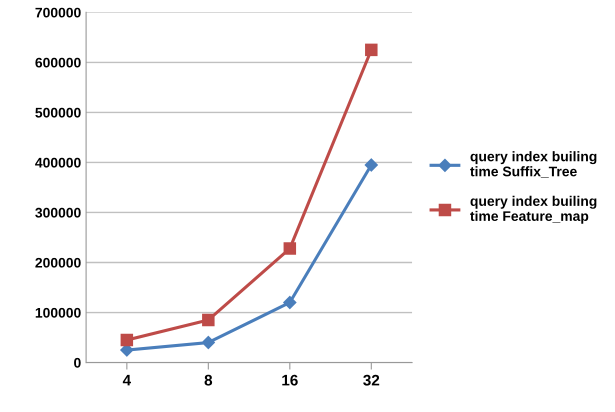 The image size is (615, 412). What do you see at coordinates (77, 363) in the screenshot?
I see `y-tick-label: 0` at bounding box center [77, 363].